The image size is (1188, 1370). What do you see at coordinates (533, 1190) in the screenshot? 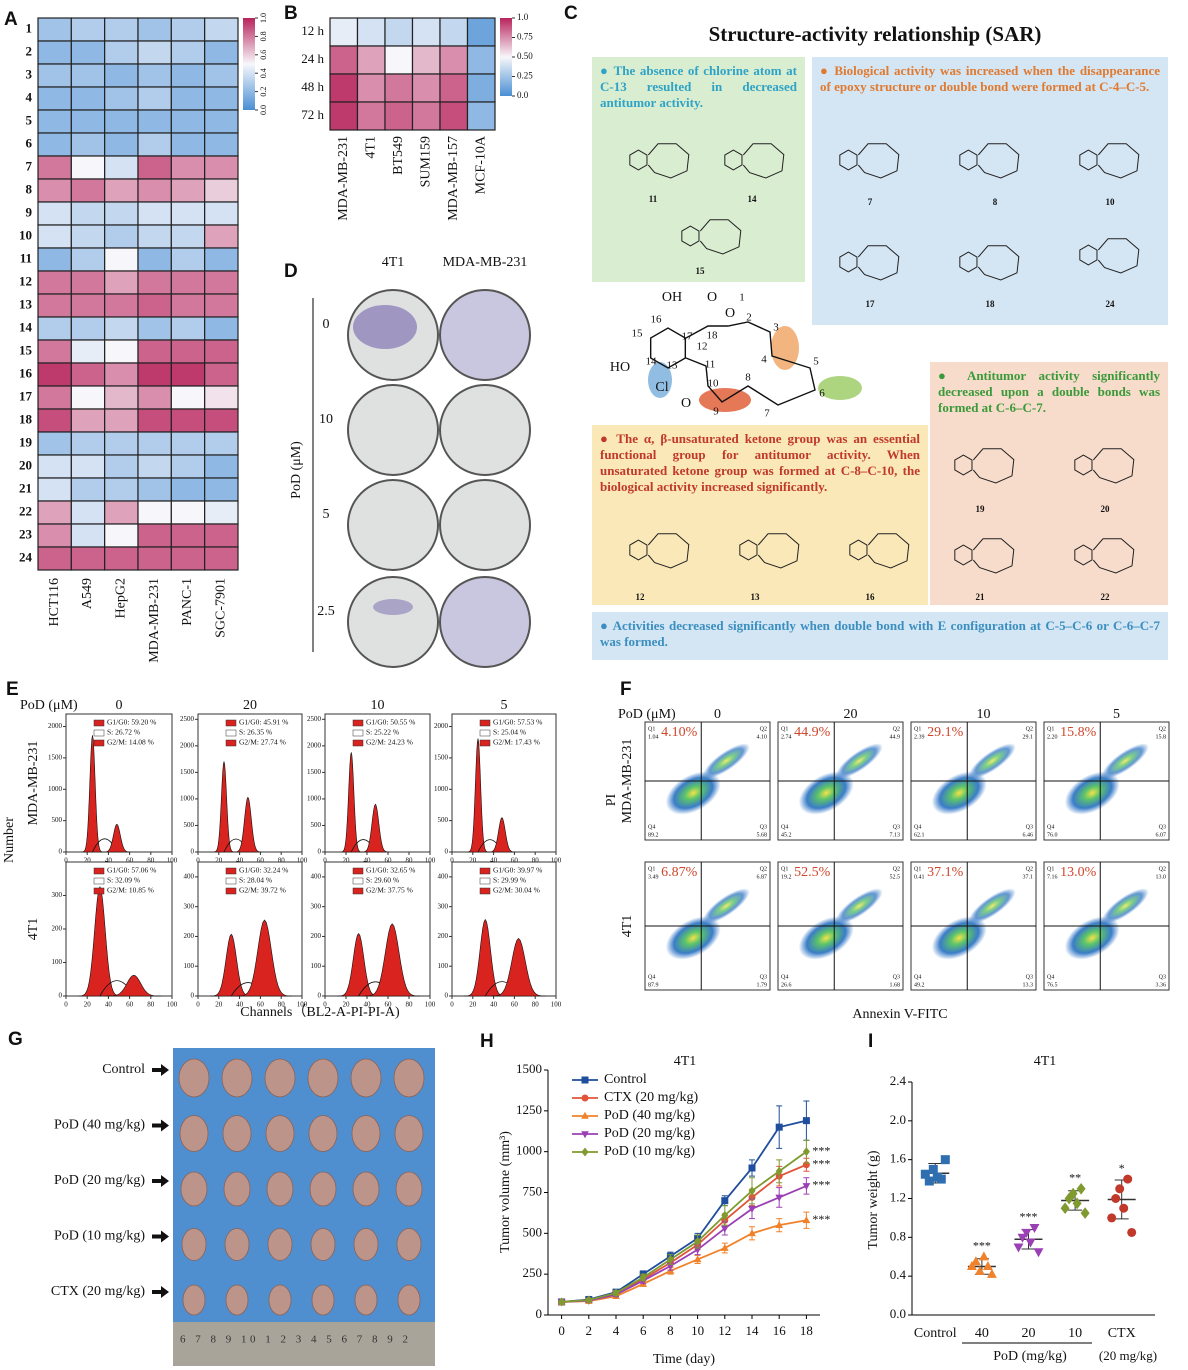
I see `y-tick-label: 750` at bounding box center [533, 1190].